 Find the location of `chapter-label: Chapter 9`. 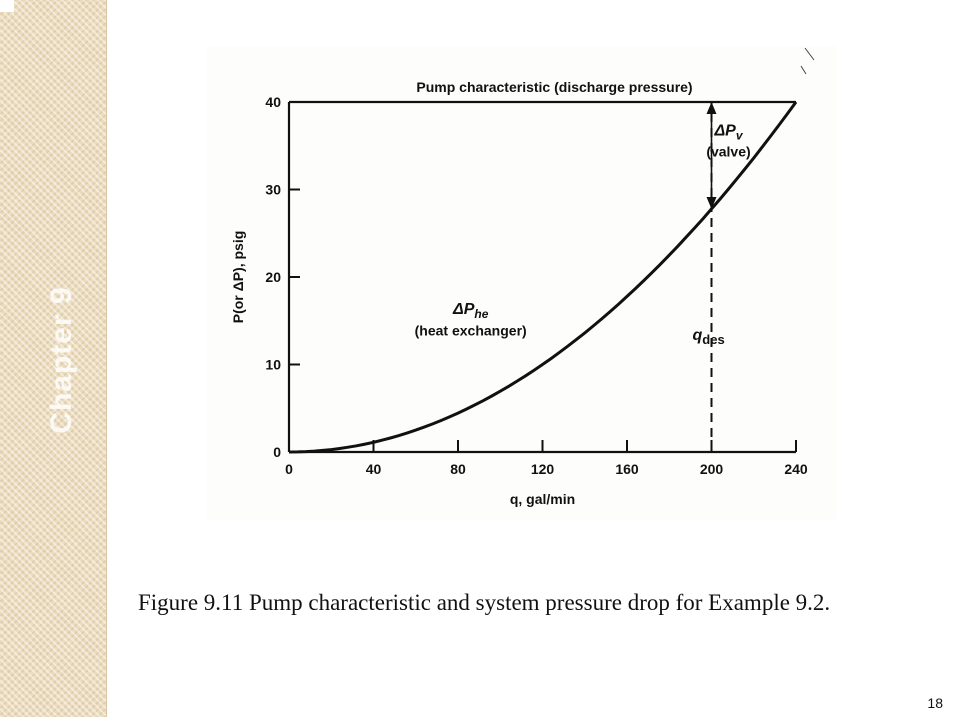

chapter-label: Chapter 9 is located at coordinates (61, 360).